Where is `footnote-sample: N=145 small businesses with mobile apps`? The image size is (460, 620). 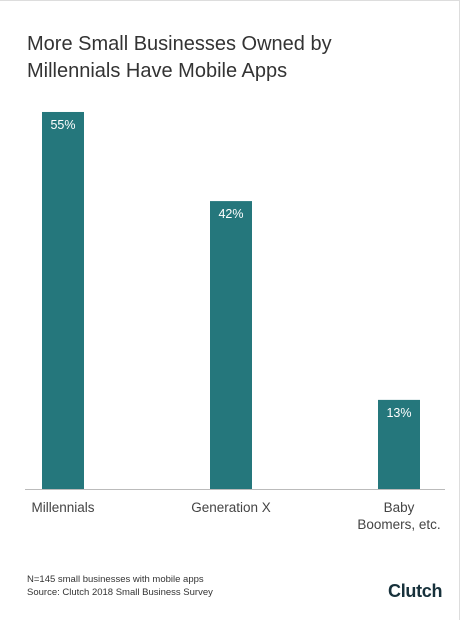 footnote-sample: N=145 small businesses with mobile apps is located at coordinates (115, 579).